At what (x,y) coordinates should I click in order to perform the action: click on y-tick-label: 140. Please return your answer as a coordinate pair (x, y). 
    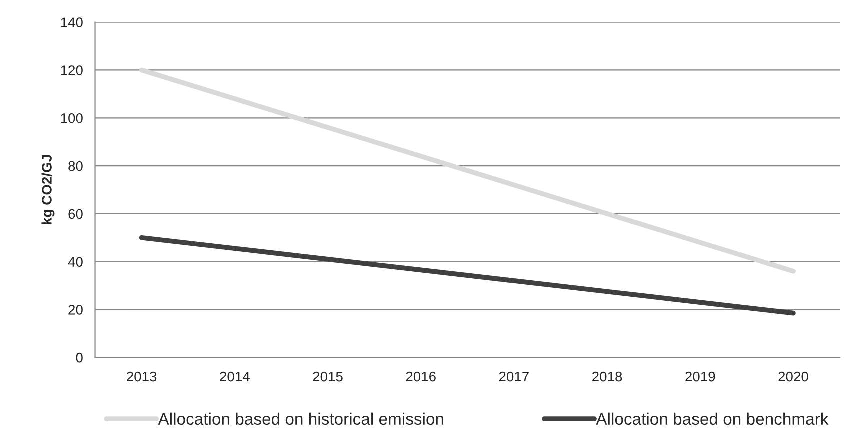
    Looking at the image, I should click on (72, 23).